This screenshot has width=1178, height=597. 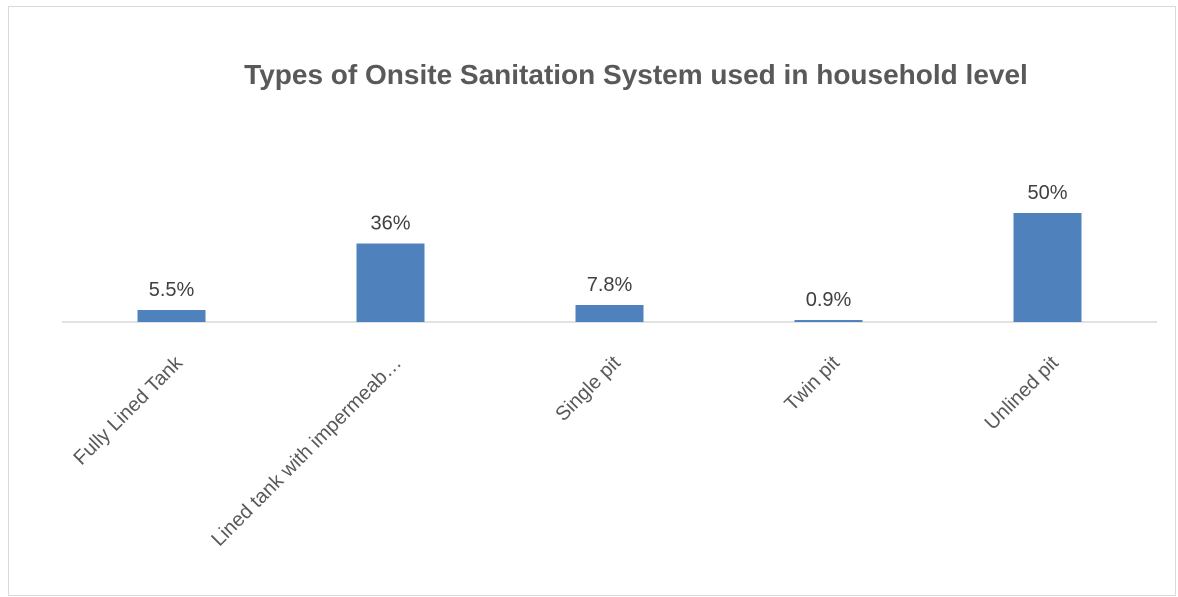 I want to click on x-tick-label-4: Unlined pit, so click(x=1022, y=393).